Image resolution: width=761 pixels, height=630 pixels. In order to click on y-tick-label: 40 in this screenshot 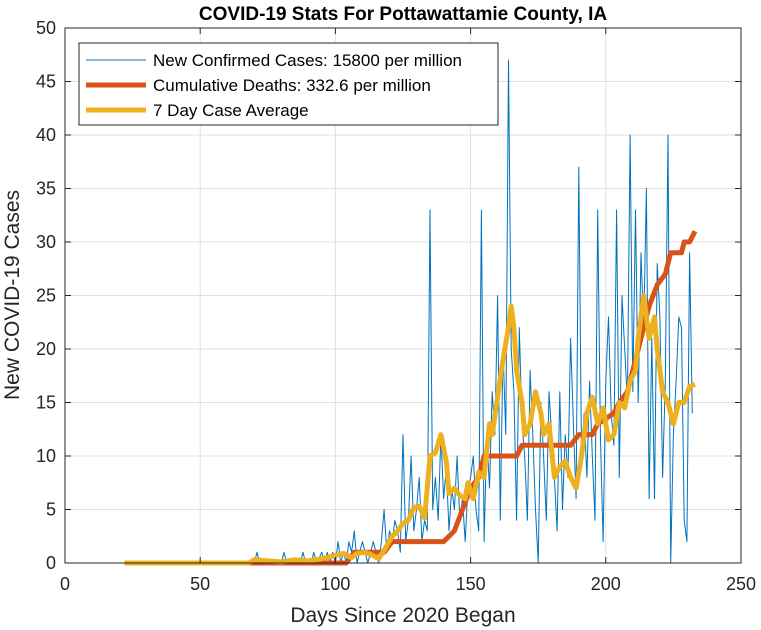, I will do `click(46, 135)`.